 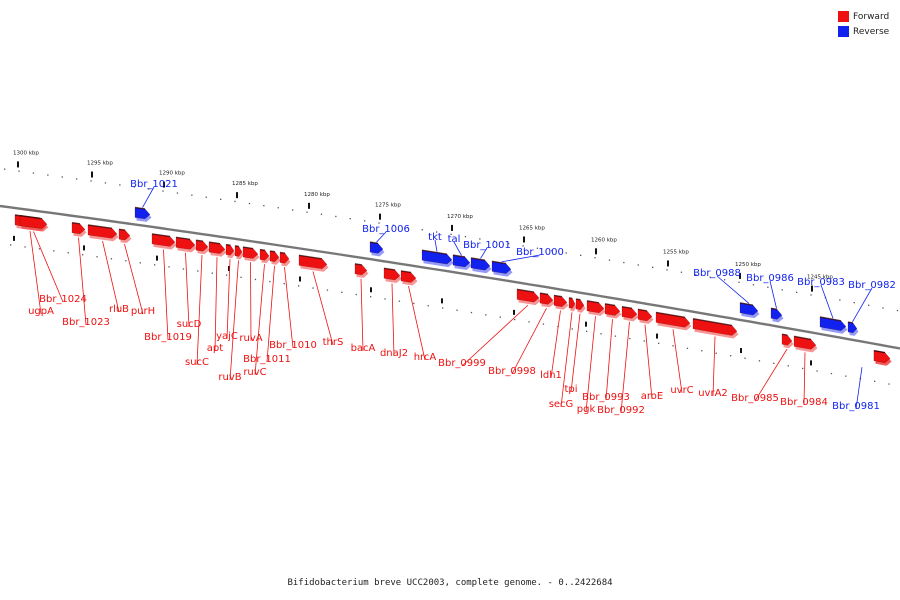 What do you see at coordinates (119, 309) in the screenshot?
I see `gene-label-rlub: rluB` at bounding box center [119, 309].